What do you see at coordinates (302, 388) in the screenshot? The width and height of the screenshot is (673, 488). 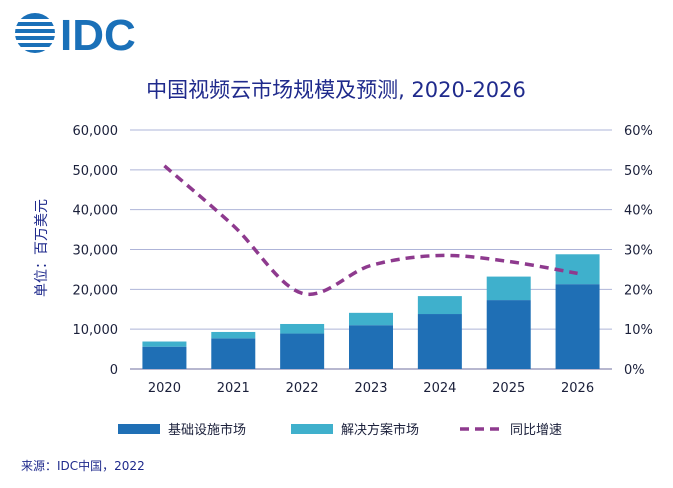 I see `x-tick-label: 2022` at bounding box center [302, 388].